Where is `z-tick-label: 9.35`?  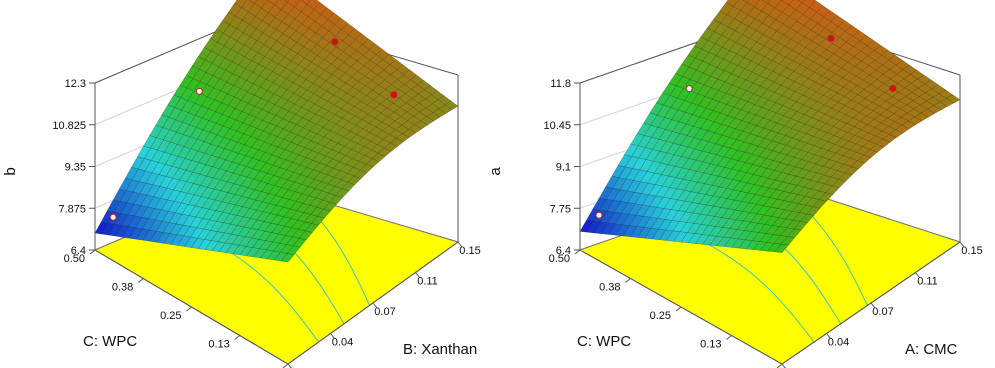 z-tick-label: 9.35 is located at coordinates (75, 168).